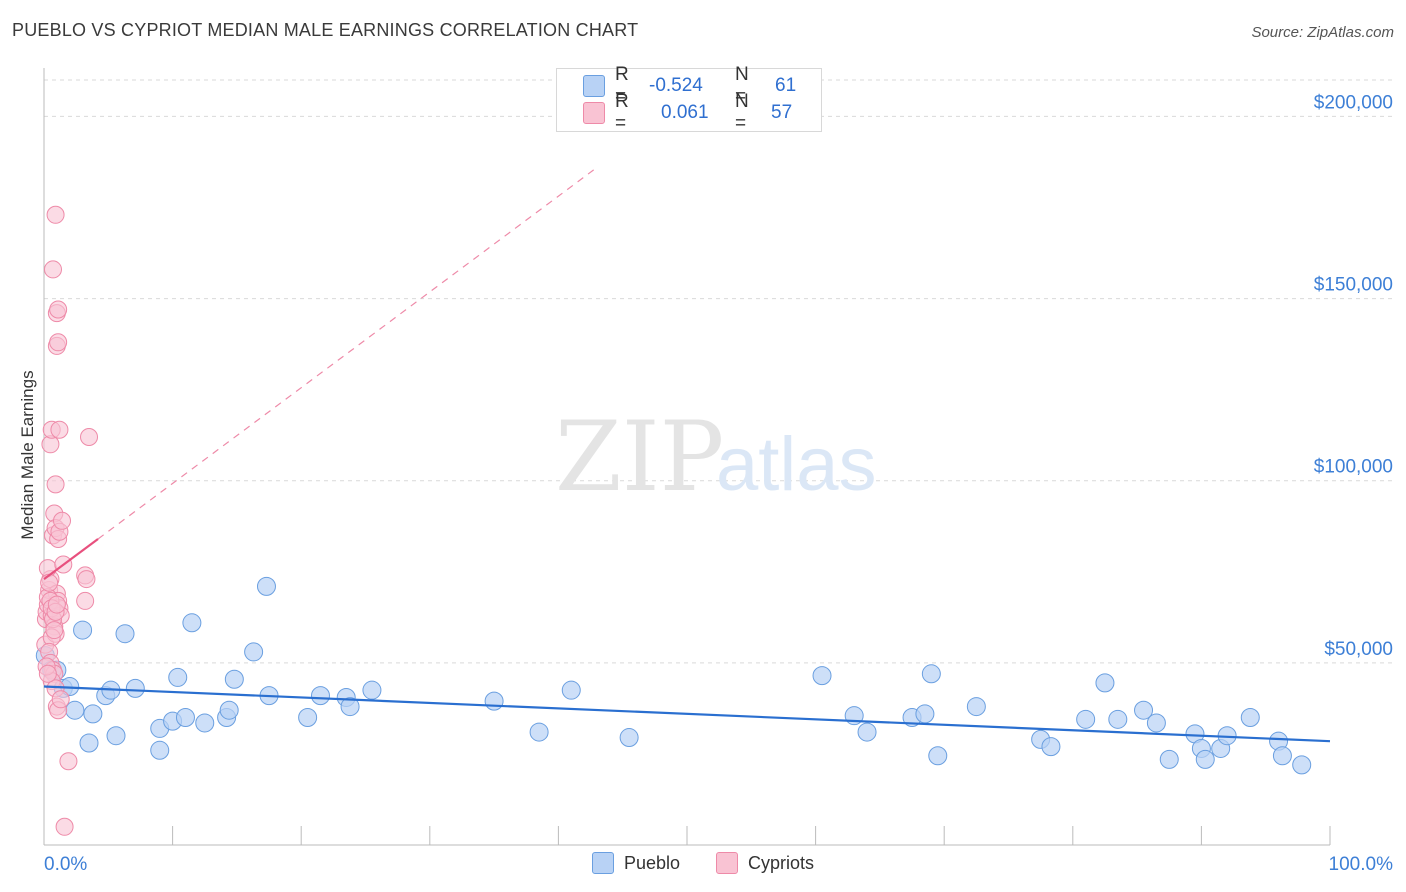 The image size is (1406, 892). What do you see at coordinates (782, 112) in the screenshot?
I see `cypriot-n-value: 57` at bounding box center [782, 112].